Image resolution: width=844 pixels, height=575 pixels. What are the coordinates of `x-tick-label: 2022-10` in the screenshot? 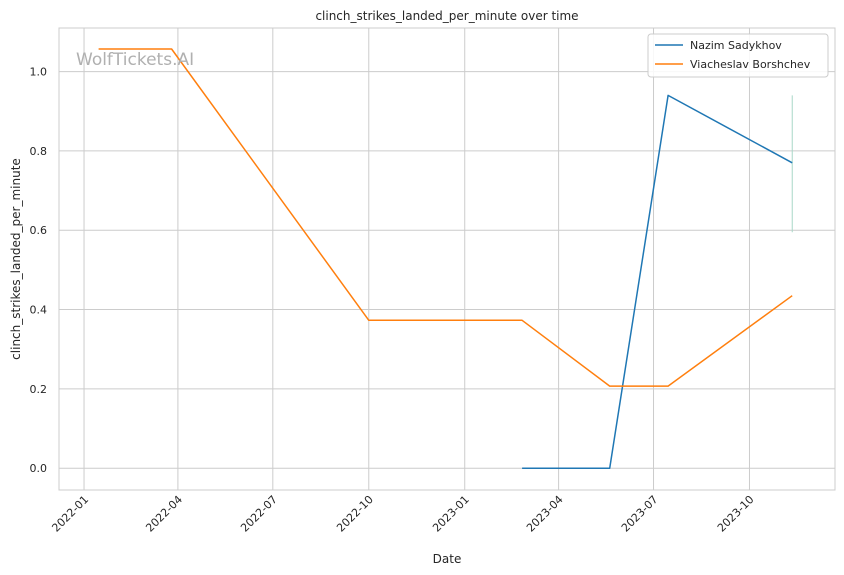 It's located at (355, 514).